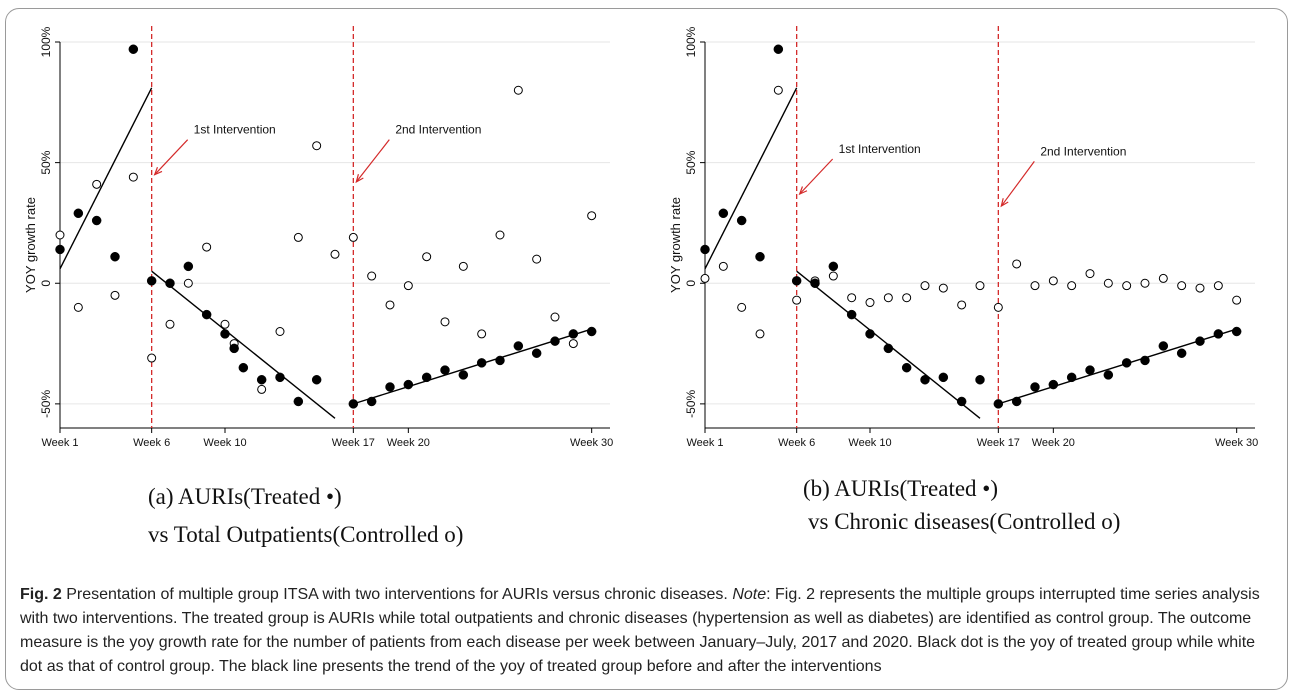 This screenshot has height=697, width=1295. What do you see at coordinates (245, 496) in the screenshot?
I see `subtitle-a-line1: (a) AURIs(Treated •)` at bounding box center [245, 496].